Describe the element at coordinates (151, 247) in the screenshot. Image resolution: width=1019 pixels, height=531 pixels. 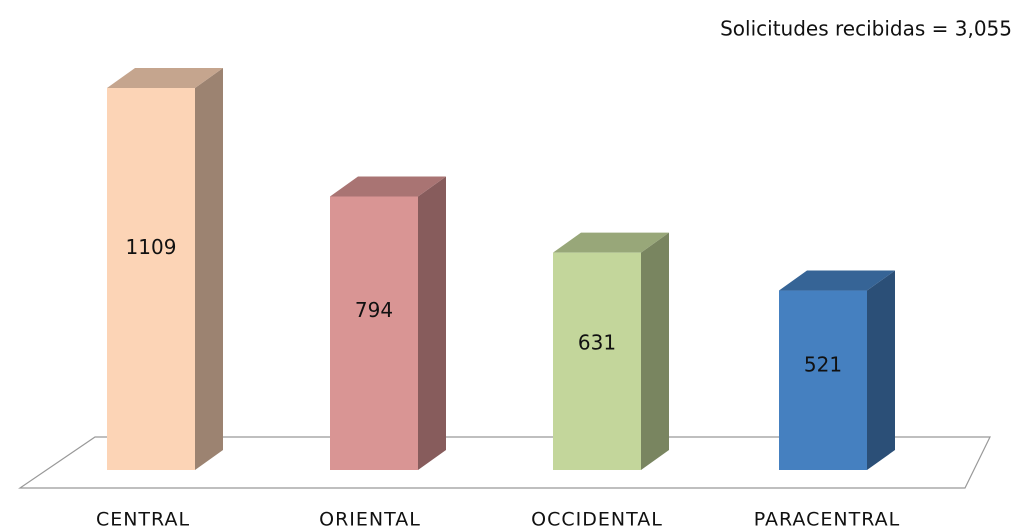
I see `value-label: 1109` at that location.